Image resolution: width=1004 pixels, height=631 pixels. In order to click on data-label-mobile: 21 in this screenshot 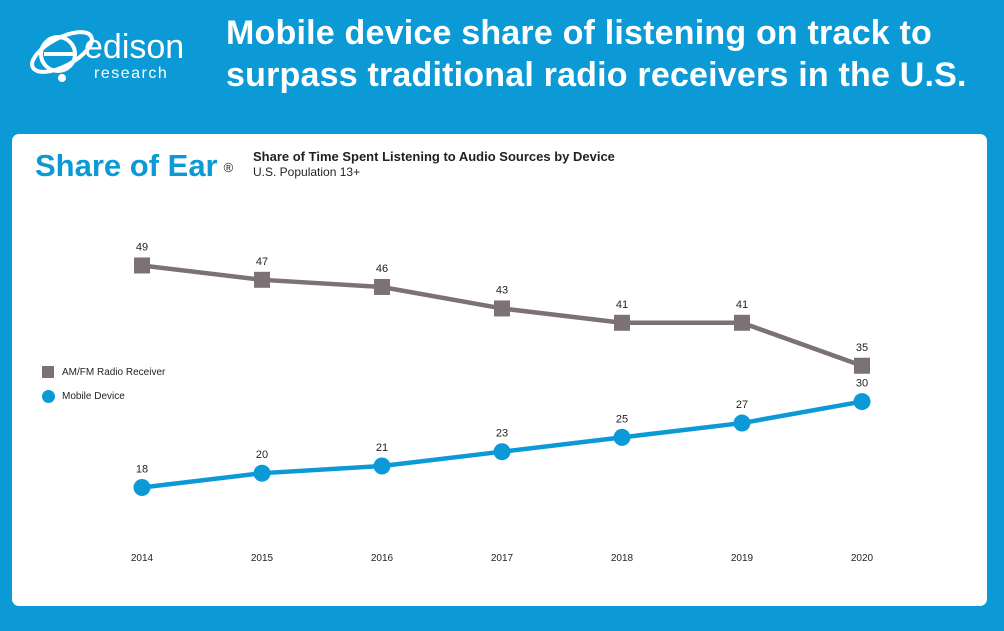, I will do `click(382, 448)`.